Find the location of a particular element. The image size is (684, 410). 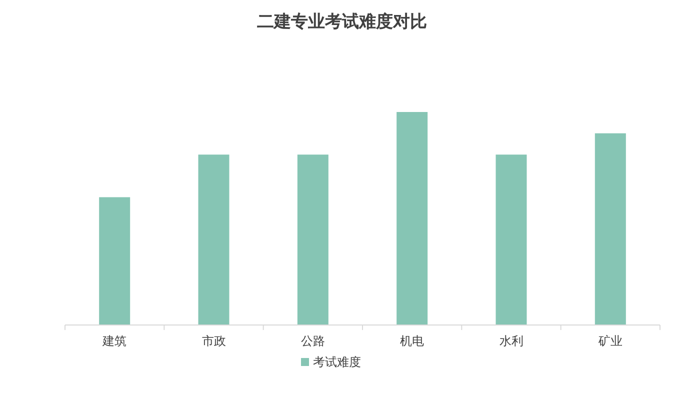

legend-label: 考试难度 is located at coordinates (337, 362).